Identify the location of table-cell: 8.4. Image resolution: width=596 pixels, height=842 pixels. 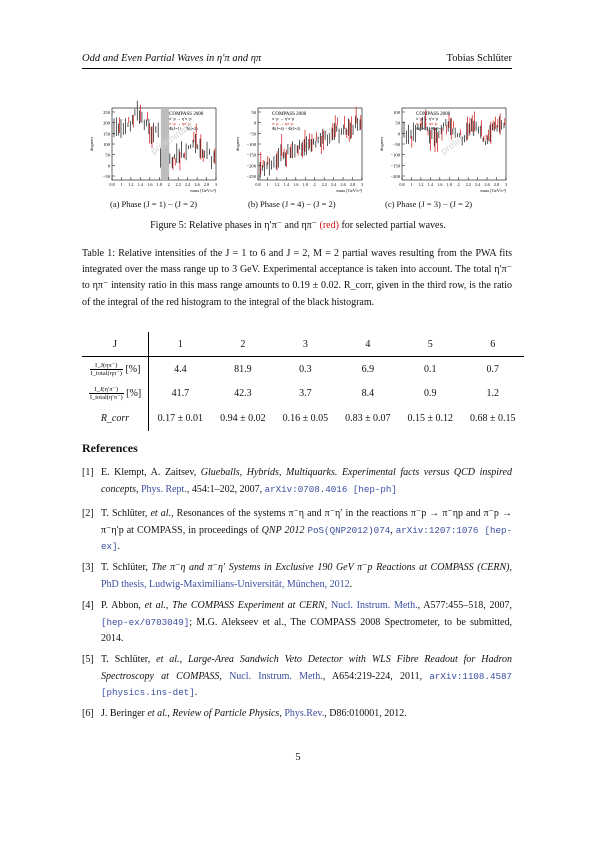
(368, 393).